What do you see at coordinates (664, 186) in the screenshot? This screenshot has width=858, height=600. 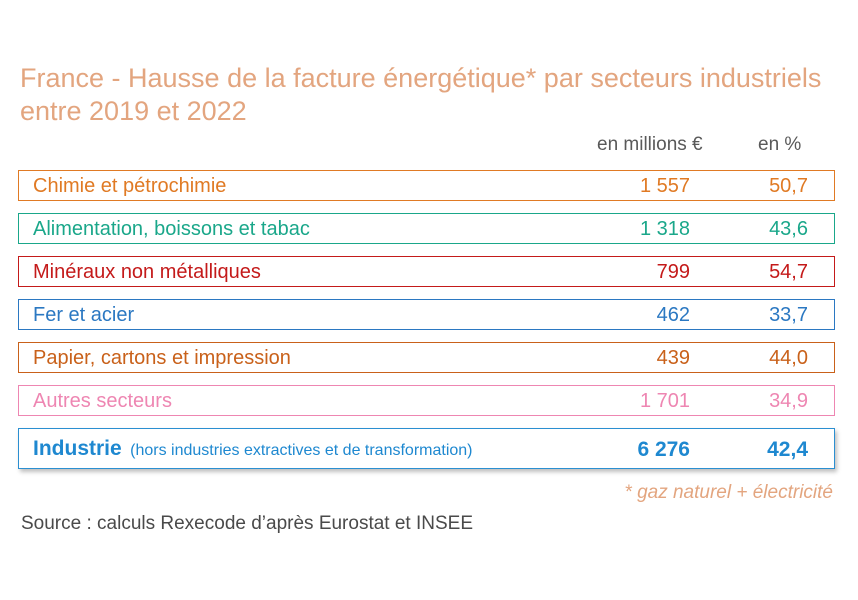 I see `sector-value: 1 557` at bounding box center [664, 186].